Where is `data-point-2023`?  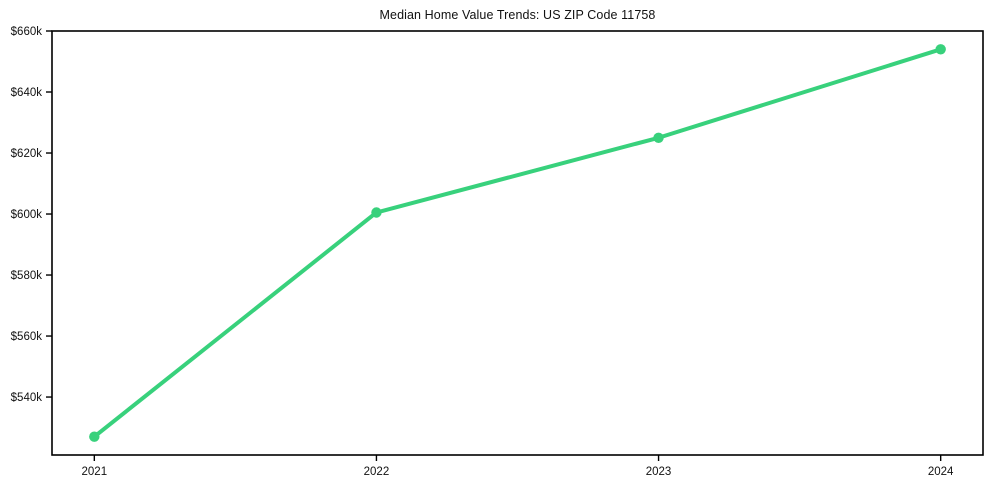
data-point-2023 is located at coordinates (658, 137).